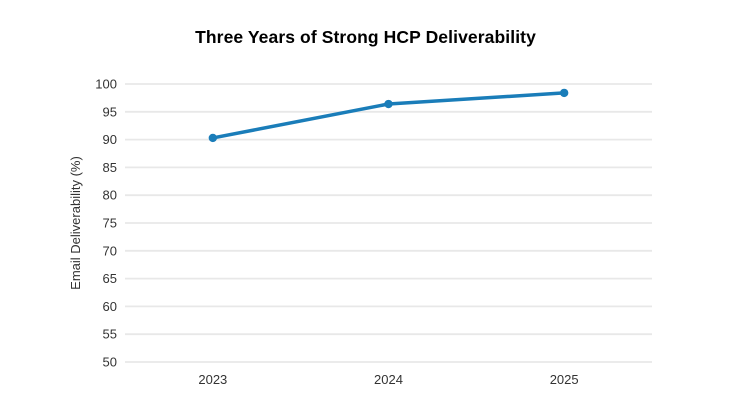 This screenshot has width=731, height=411. Describe the element at coordinates (110, 306) in the screenshot. I see `y-tick-label: 60` at that location.